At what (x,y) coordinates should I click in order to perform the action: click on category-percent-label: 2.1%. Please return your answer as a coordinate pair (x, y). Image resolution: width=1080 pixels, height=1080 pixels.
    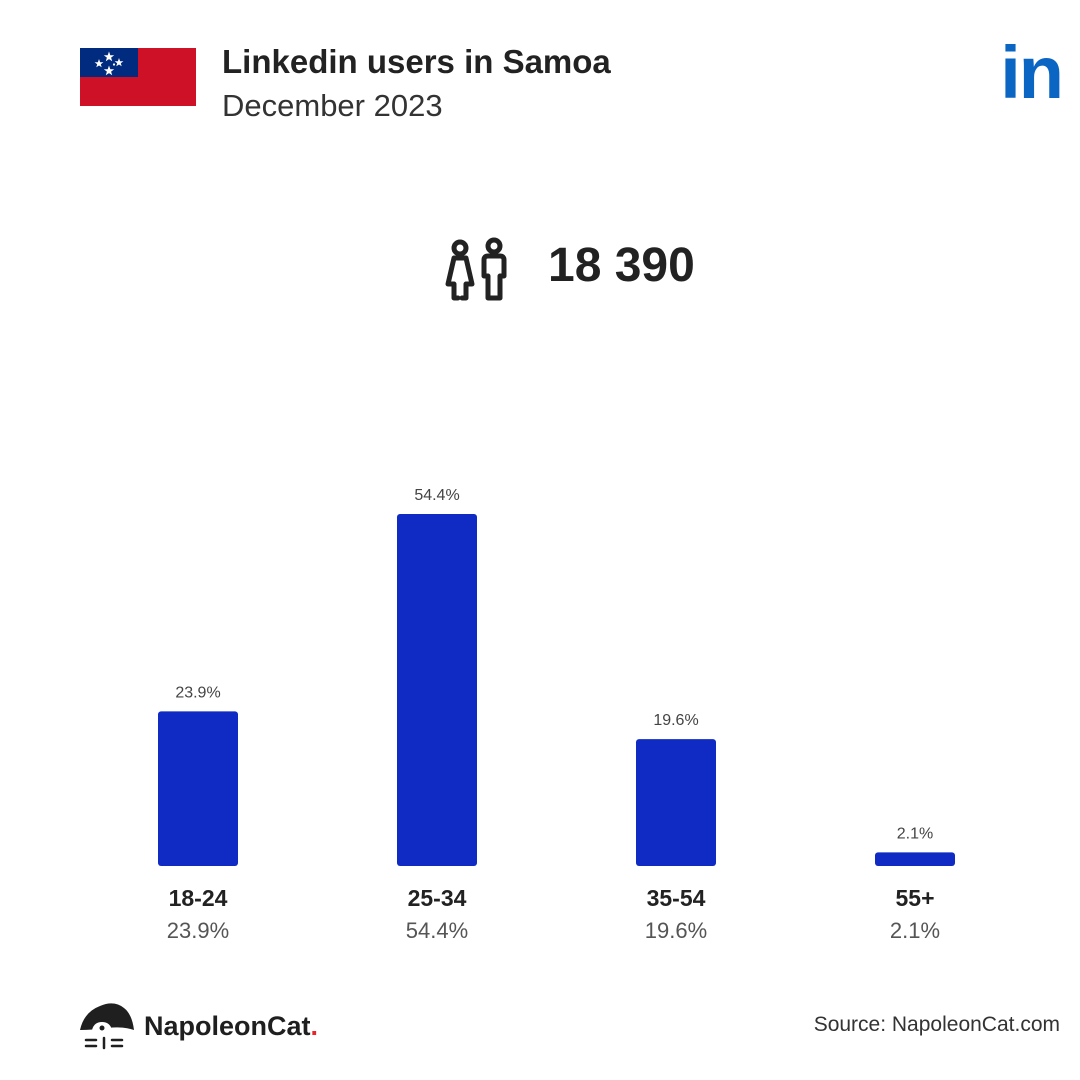
    Looking at the image, I should click on (915, 930).